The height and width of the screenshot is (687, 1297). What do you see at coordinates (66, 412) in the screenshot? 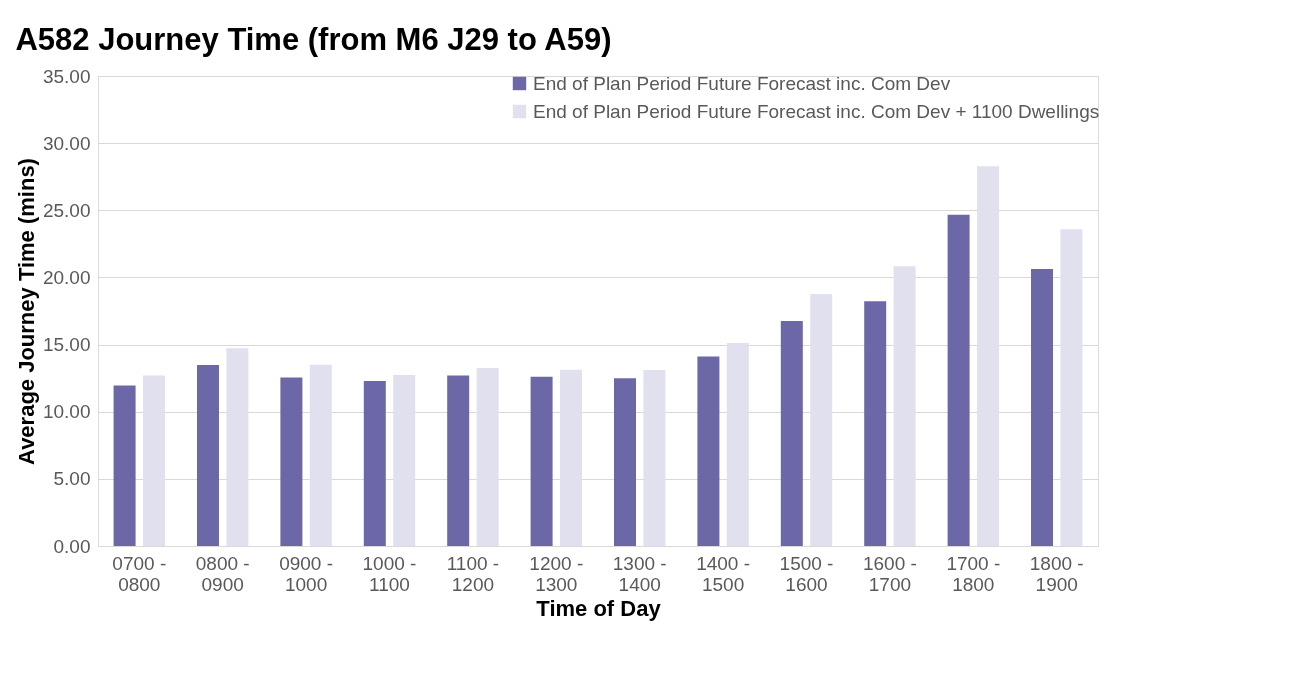
I see `y-tick-label: 10.00` at bounding box center [66, 412].